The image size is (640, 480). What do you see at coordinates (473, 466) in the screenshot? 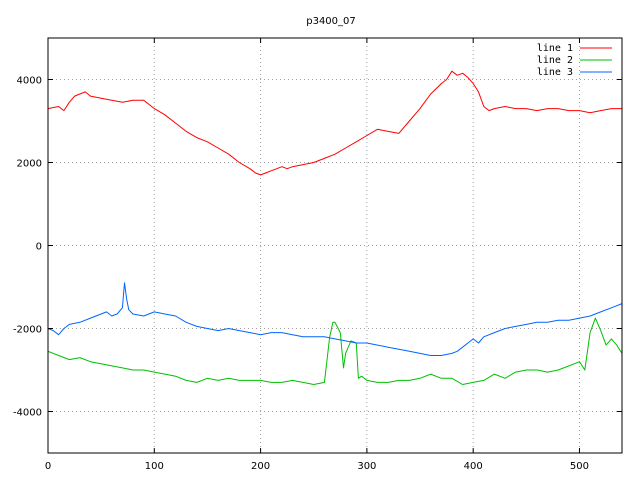
I see `x-tick-label: 400` at bounding box center [473, 466].